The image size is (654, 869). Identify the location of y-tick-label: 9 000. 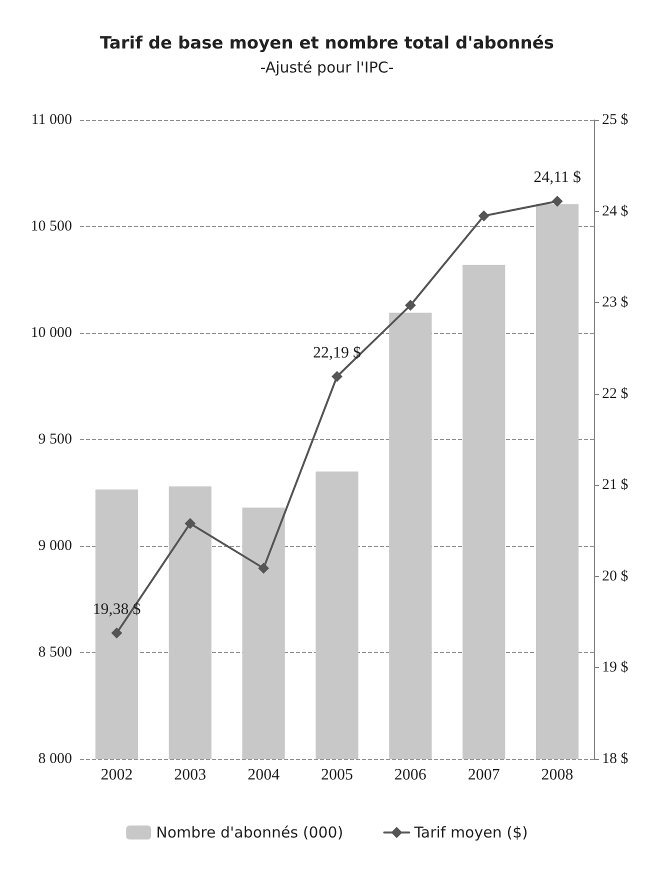
(55, 546).